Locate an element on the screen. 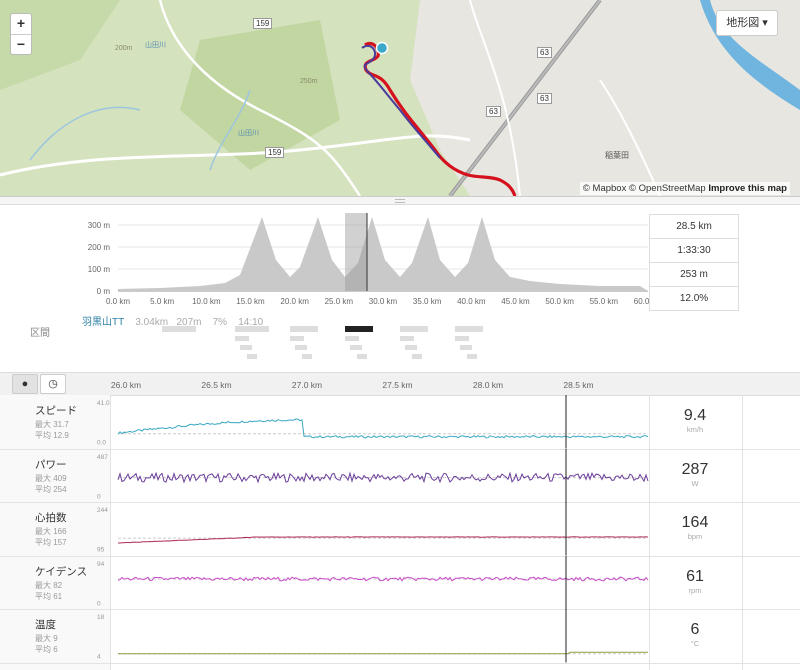  stream-row: パワー 最大 409 平均 254 287 W 487 0 is located at coordinates (400, 475).